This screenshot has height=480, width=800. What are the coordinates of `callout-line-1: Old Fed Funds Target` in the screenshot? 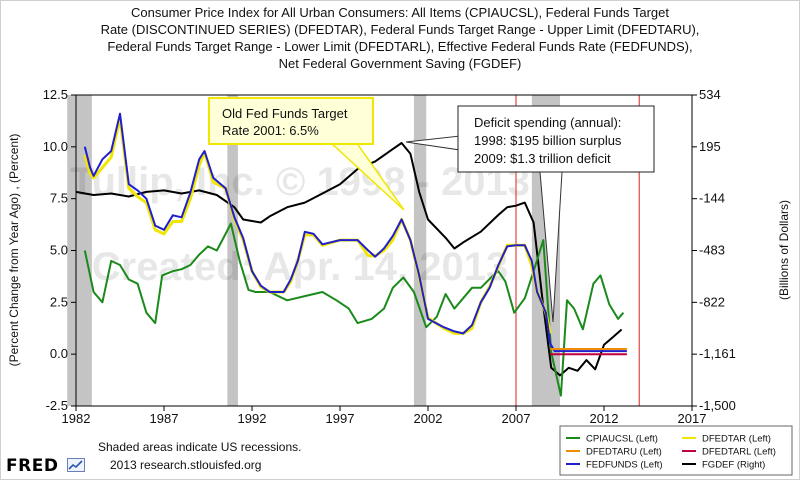 It's located at (285, 113).